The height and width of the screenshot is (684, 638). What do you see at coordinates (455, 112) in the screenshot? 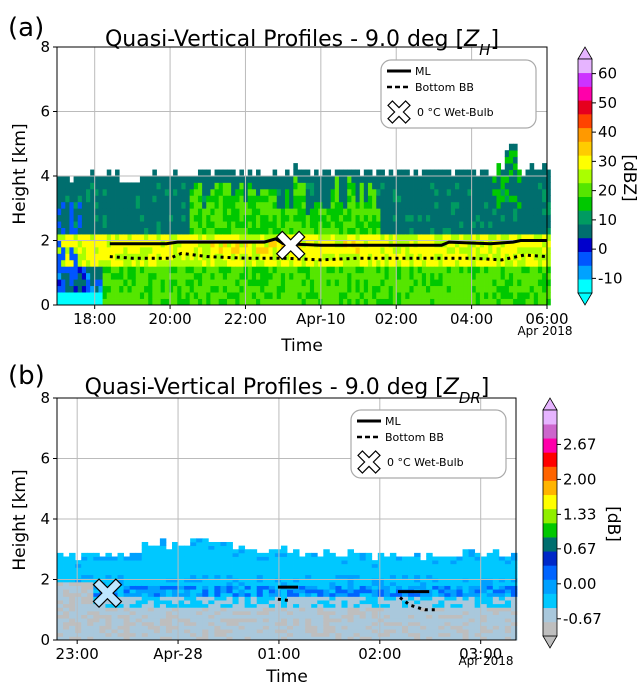
I see `legend-wetbulb-label: 0 °C Wet-Bulb` at bounding box center [455, 112].